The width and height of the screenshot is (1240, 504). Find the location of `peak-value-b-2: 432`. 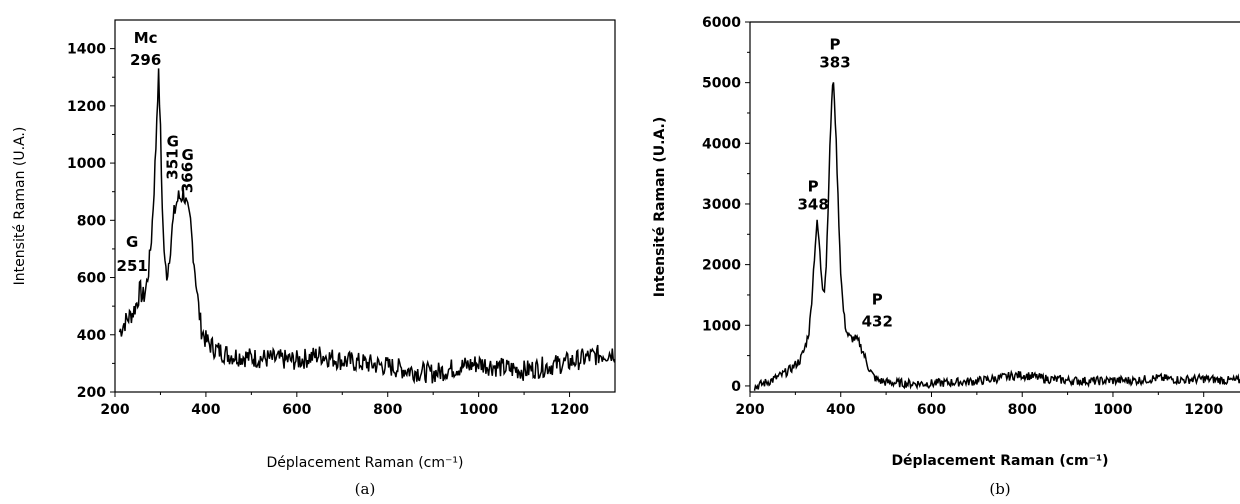

peak-value-b-2: 432 is located at coordinates (877, 322).